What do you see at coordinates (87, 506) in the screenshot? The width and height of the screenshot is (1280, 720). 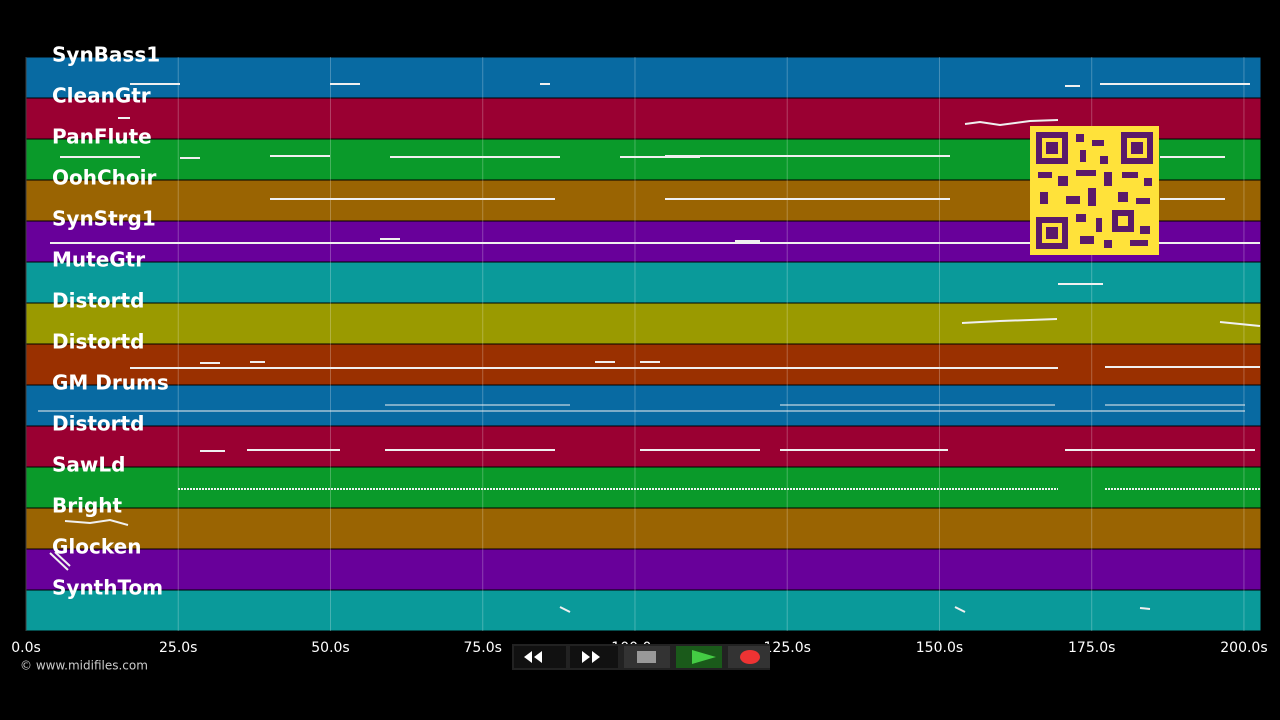 I see `track-name: Bright` at bounding box center [87, 506].